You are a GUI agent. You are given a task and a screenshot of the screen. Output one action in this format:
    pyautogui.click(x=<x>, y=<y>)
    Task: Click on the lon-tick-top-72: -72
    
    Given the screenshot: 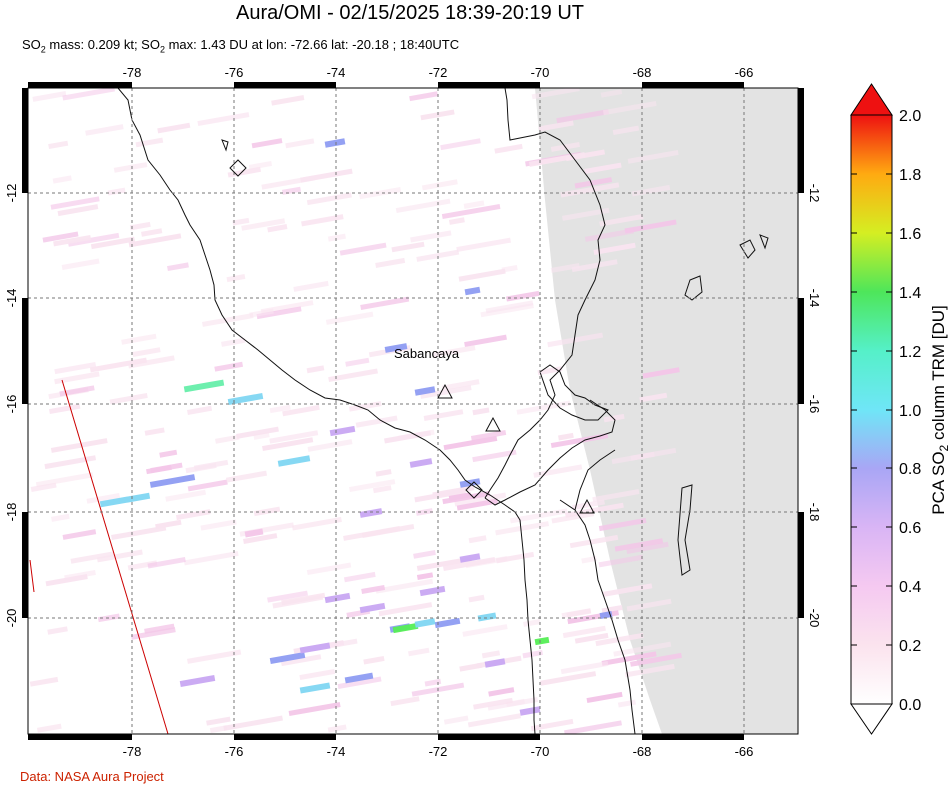 What is the action you would take?
    pyautogui.click(x=438, y=72)
    